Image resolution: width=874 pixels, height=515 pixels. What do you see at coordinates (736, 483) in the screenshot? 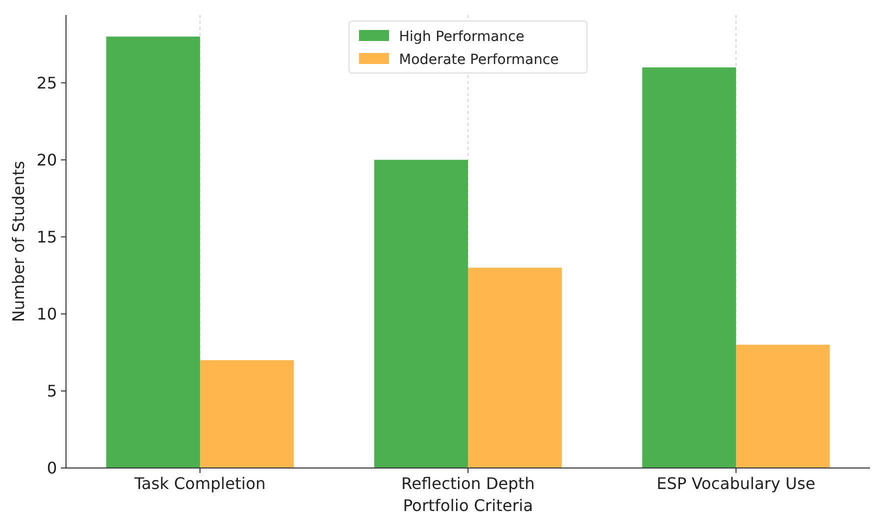
I see `x-tick-label: ESP Vocabulary Use` at bounding box center [736, 483].